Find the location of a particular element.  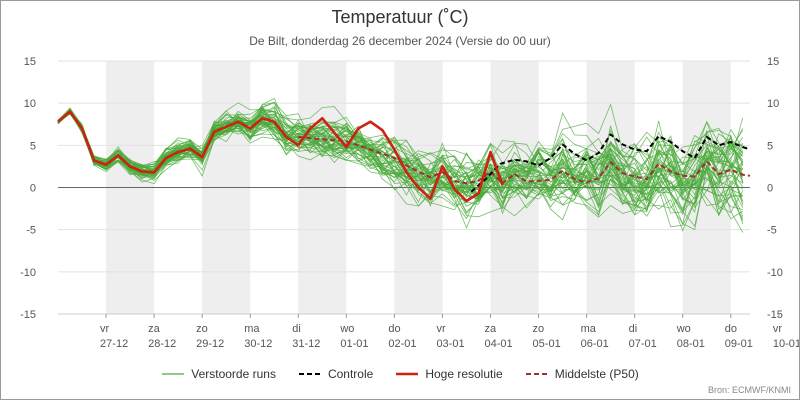

x-tick-date-label: 28-12 is located at coordinates (162, 344).